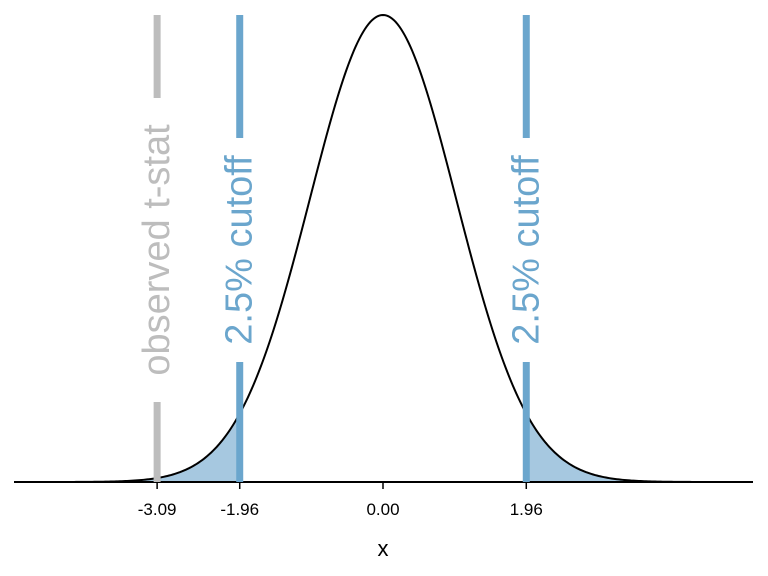  Describe the element at coordinates (340, 500) in the screenshot. I see `x-axis-ticks: -3.09 -1.96 0.00 1.96` at that location.